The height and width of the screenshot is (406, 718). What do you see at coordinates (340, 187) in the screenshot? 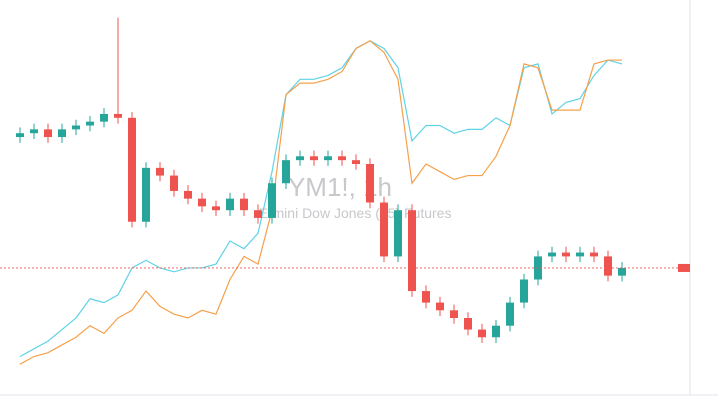
I see `watermark-symbol: YM1!, 1h` at bounding box center [340, 187].